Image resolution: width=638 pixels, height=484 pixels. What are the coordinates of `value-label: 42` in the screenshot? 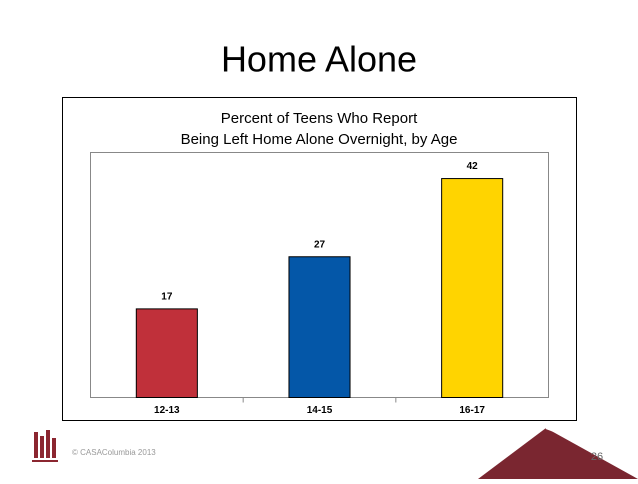 It's located at (473, 166).